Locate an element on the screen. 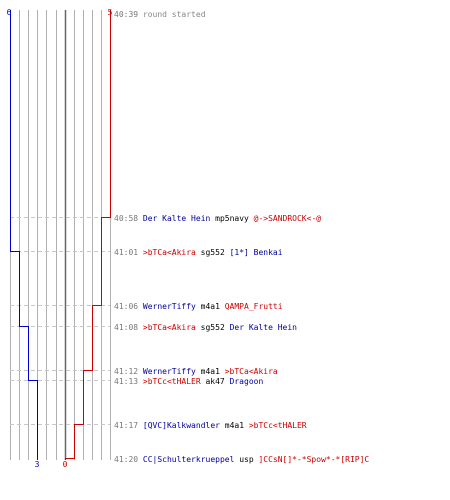 This screenshot has height=500, width=450. victim-name: ]CCsN[]*-*Spow*-*[RIP]C is located at coordinates (313, 459).